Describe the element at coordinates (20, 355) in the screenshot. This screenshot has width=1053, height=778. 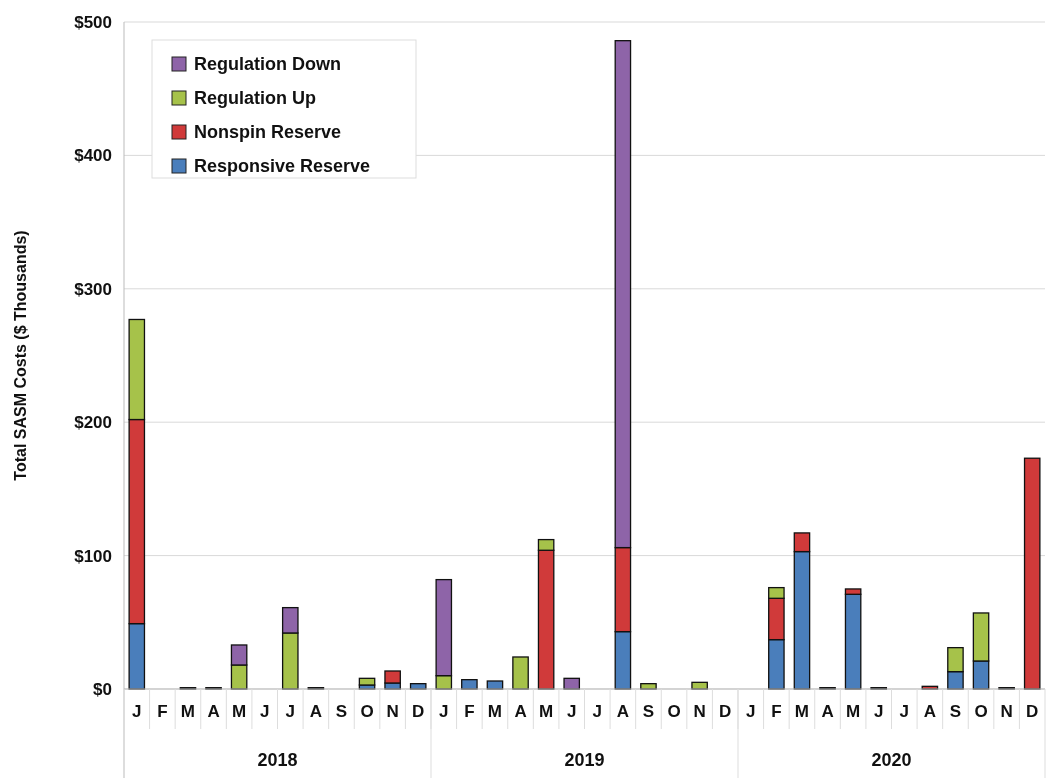
I see `y-axis-title: Total SASM Costs ($ Thousands)` at that location.